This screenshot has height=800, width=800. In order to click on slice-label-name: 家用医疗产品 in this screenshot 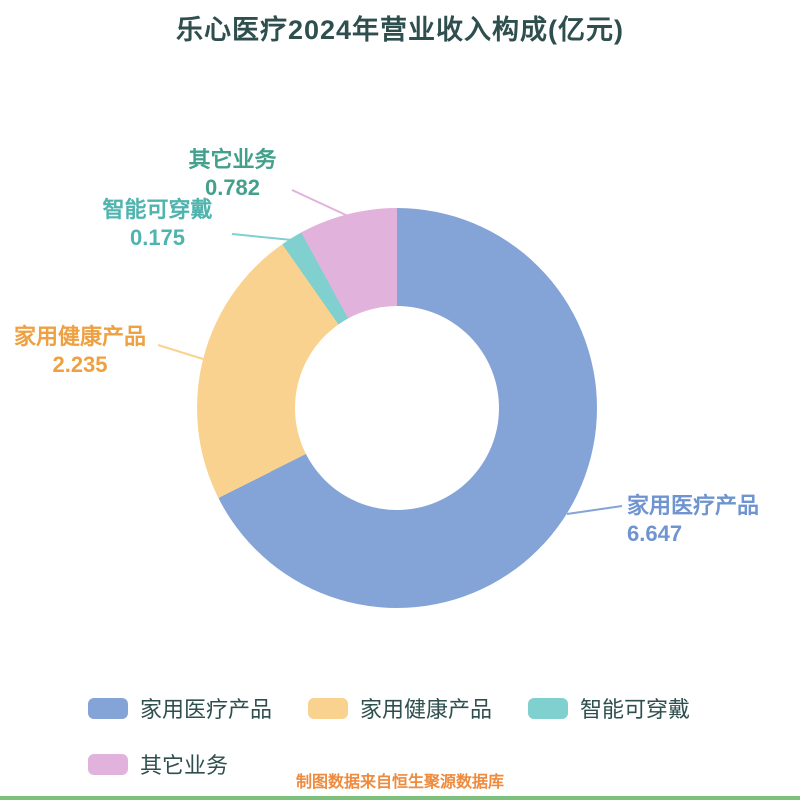, I will do `click(693, 505)`.